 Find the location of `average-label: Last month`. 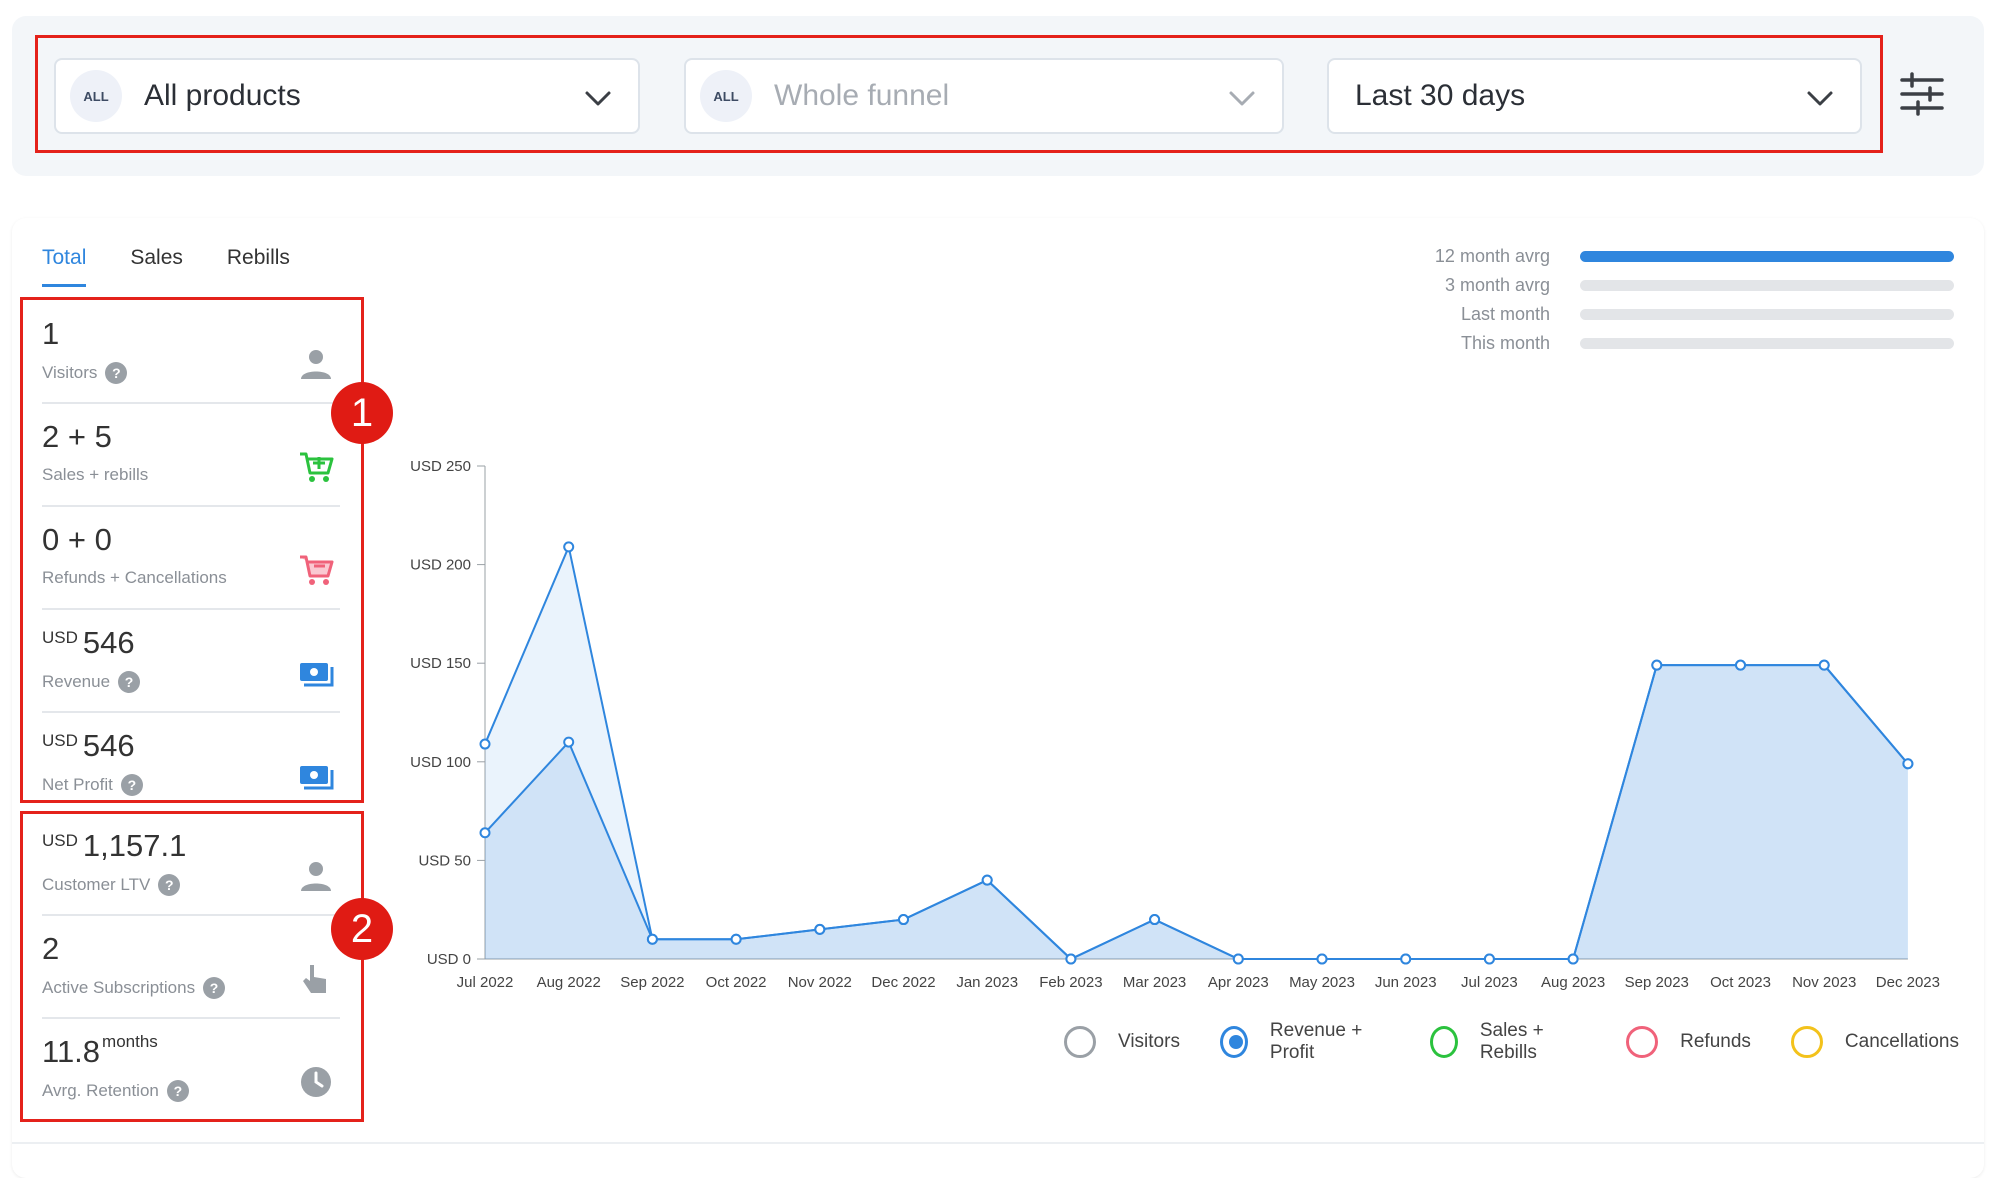

average-label: Last month is located at coordinates (1505, 313).